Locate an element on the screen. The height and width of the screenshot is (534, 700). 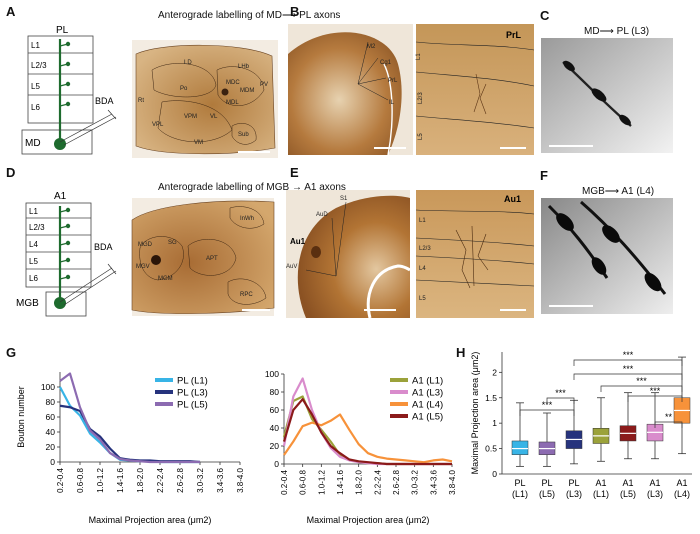
zoom-layer: L5 is located at coordinates (421, 136).